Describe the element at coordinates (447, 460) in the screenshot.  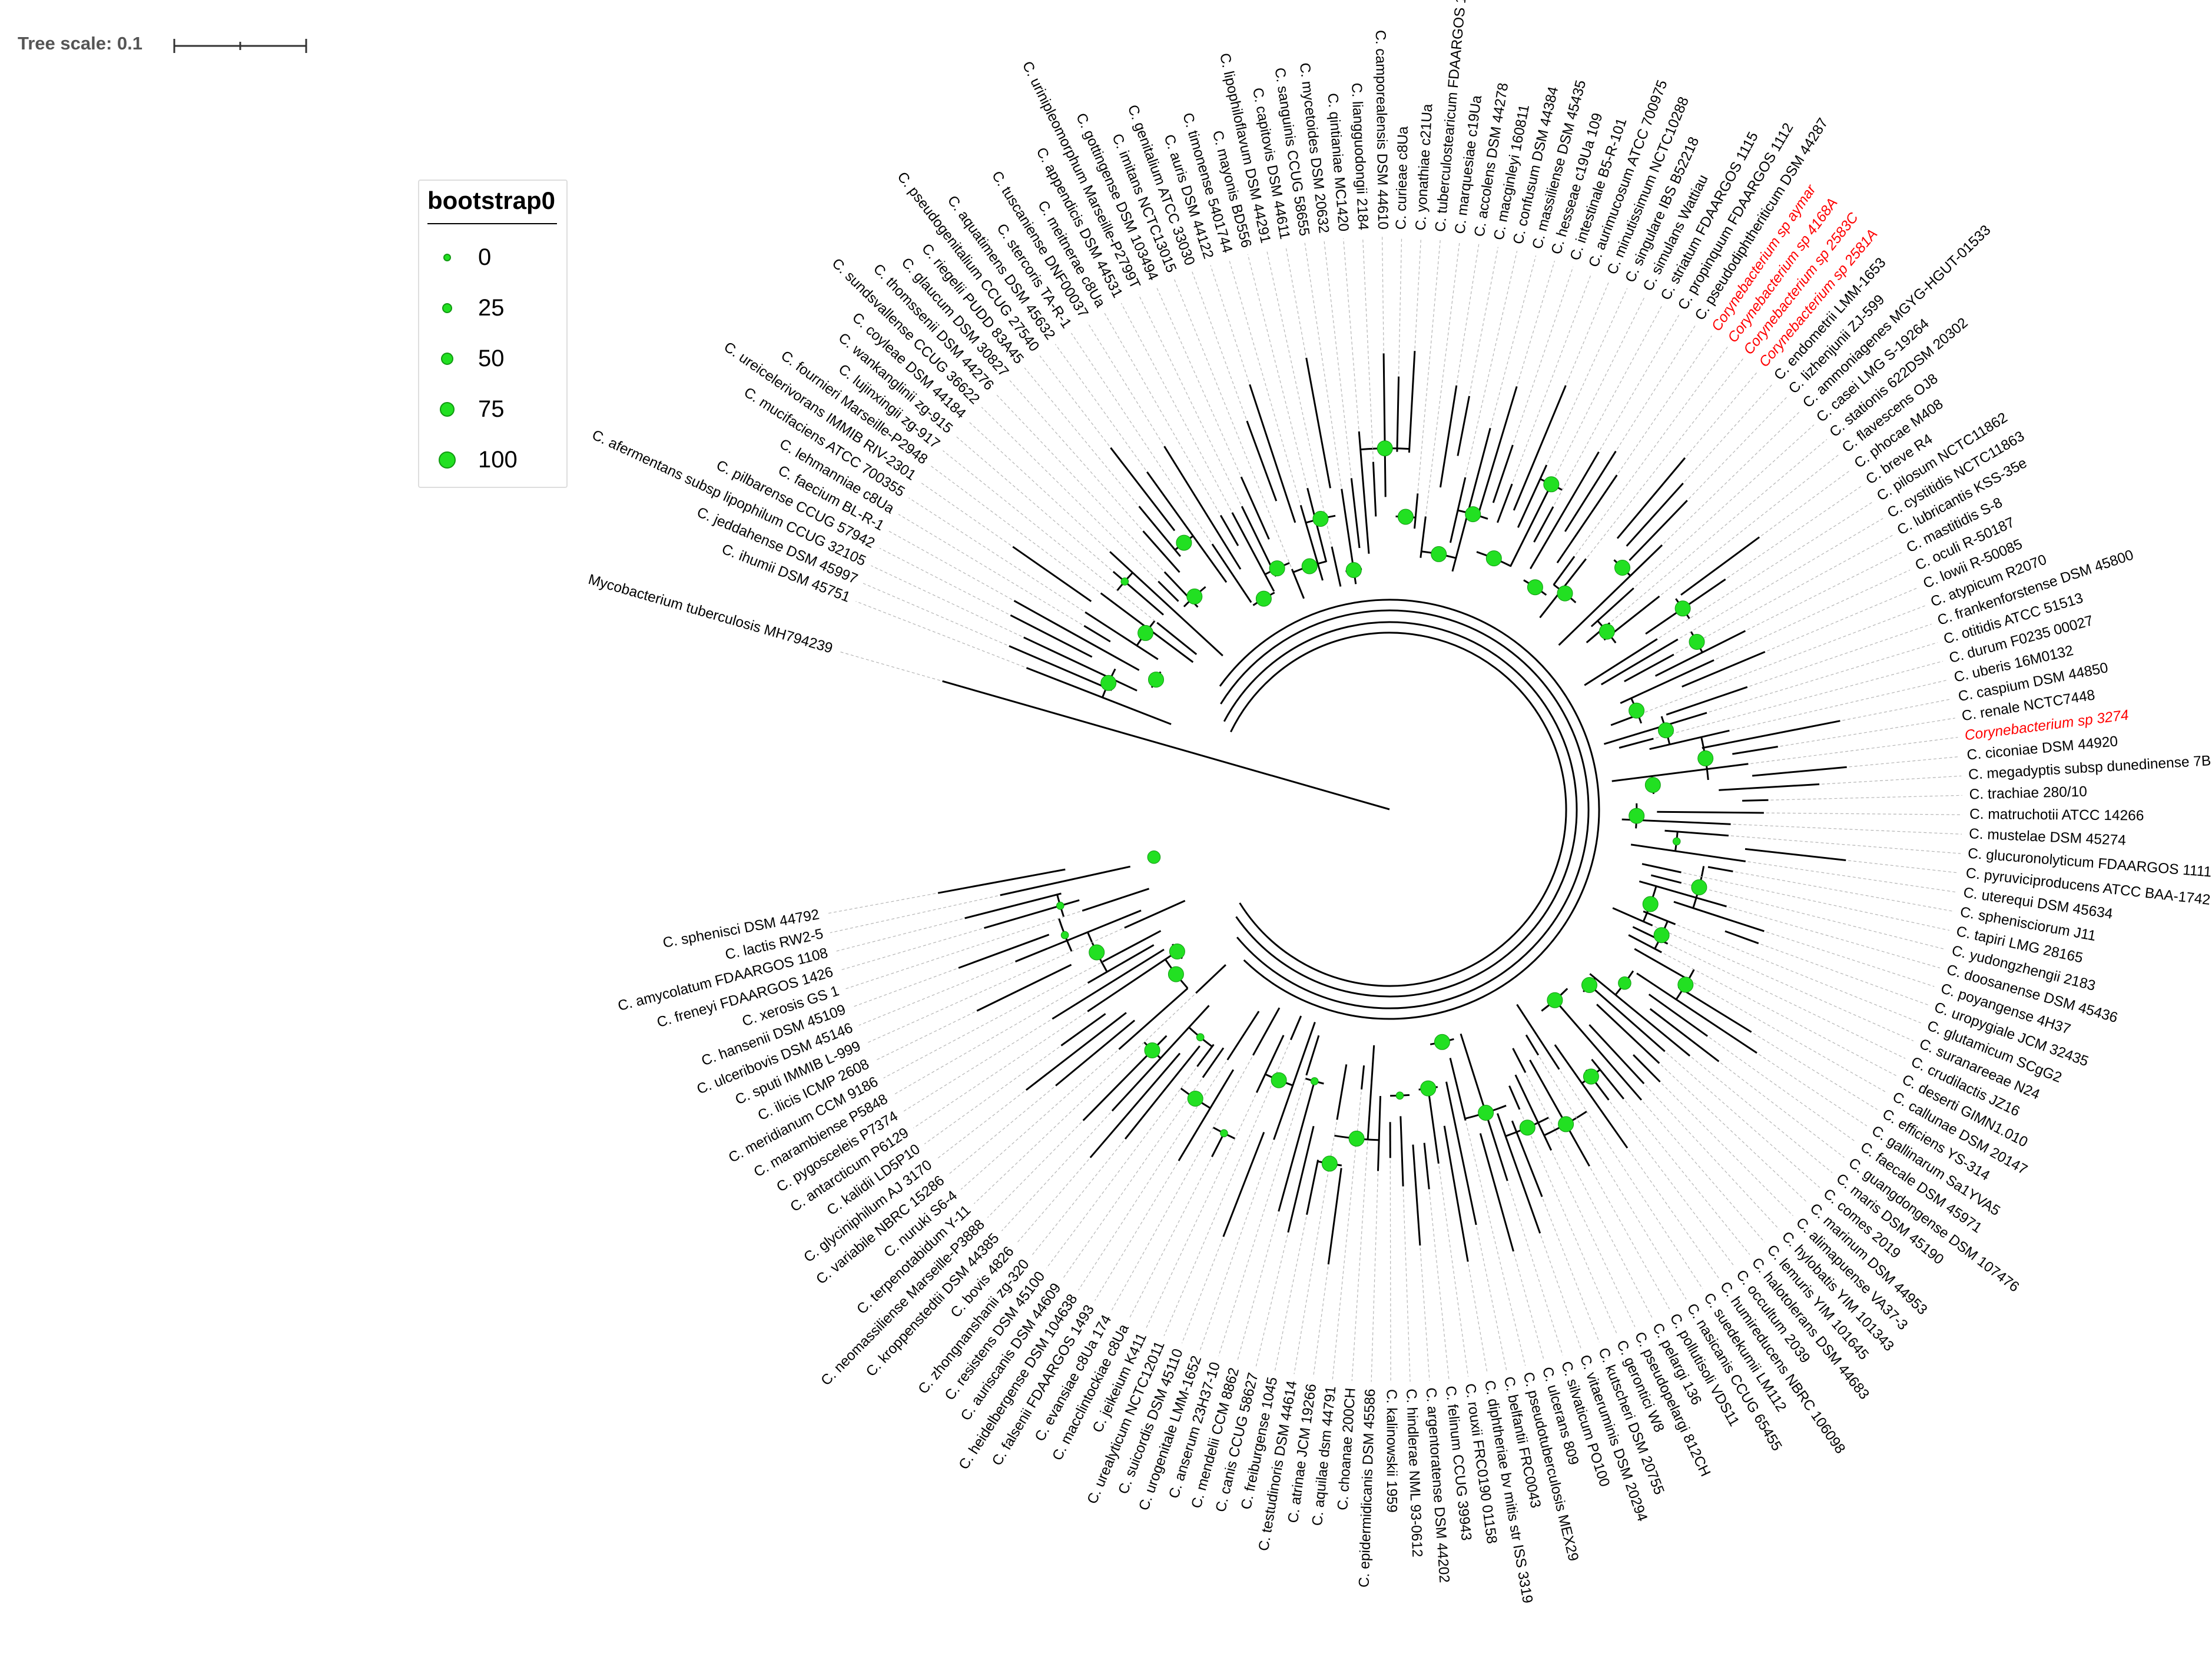
I see `legend-dot-icon` at that location.